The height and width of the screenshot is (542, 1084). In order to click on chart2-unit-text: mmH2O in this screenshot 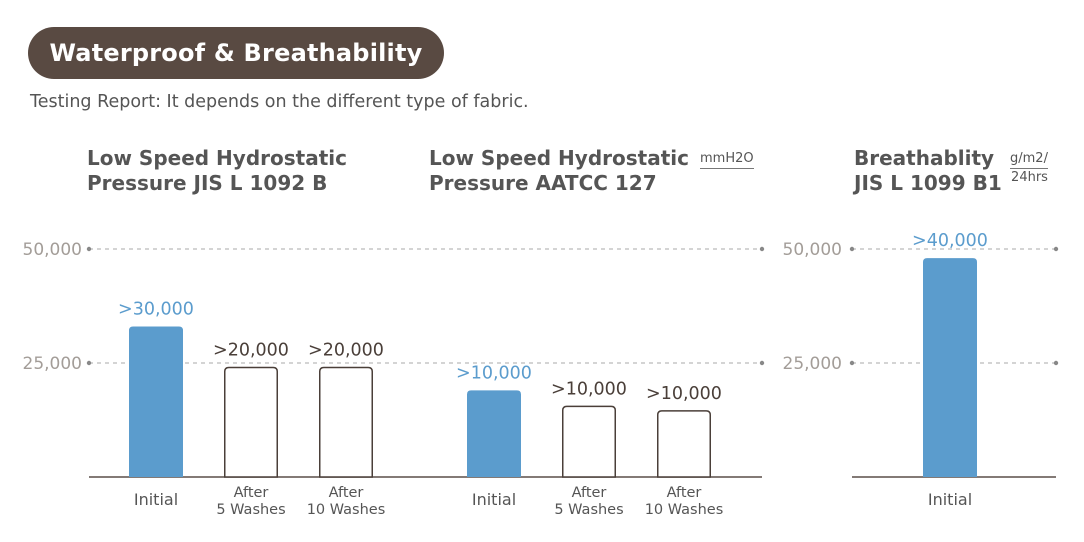, I will do `click(727, 159)`.